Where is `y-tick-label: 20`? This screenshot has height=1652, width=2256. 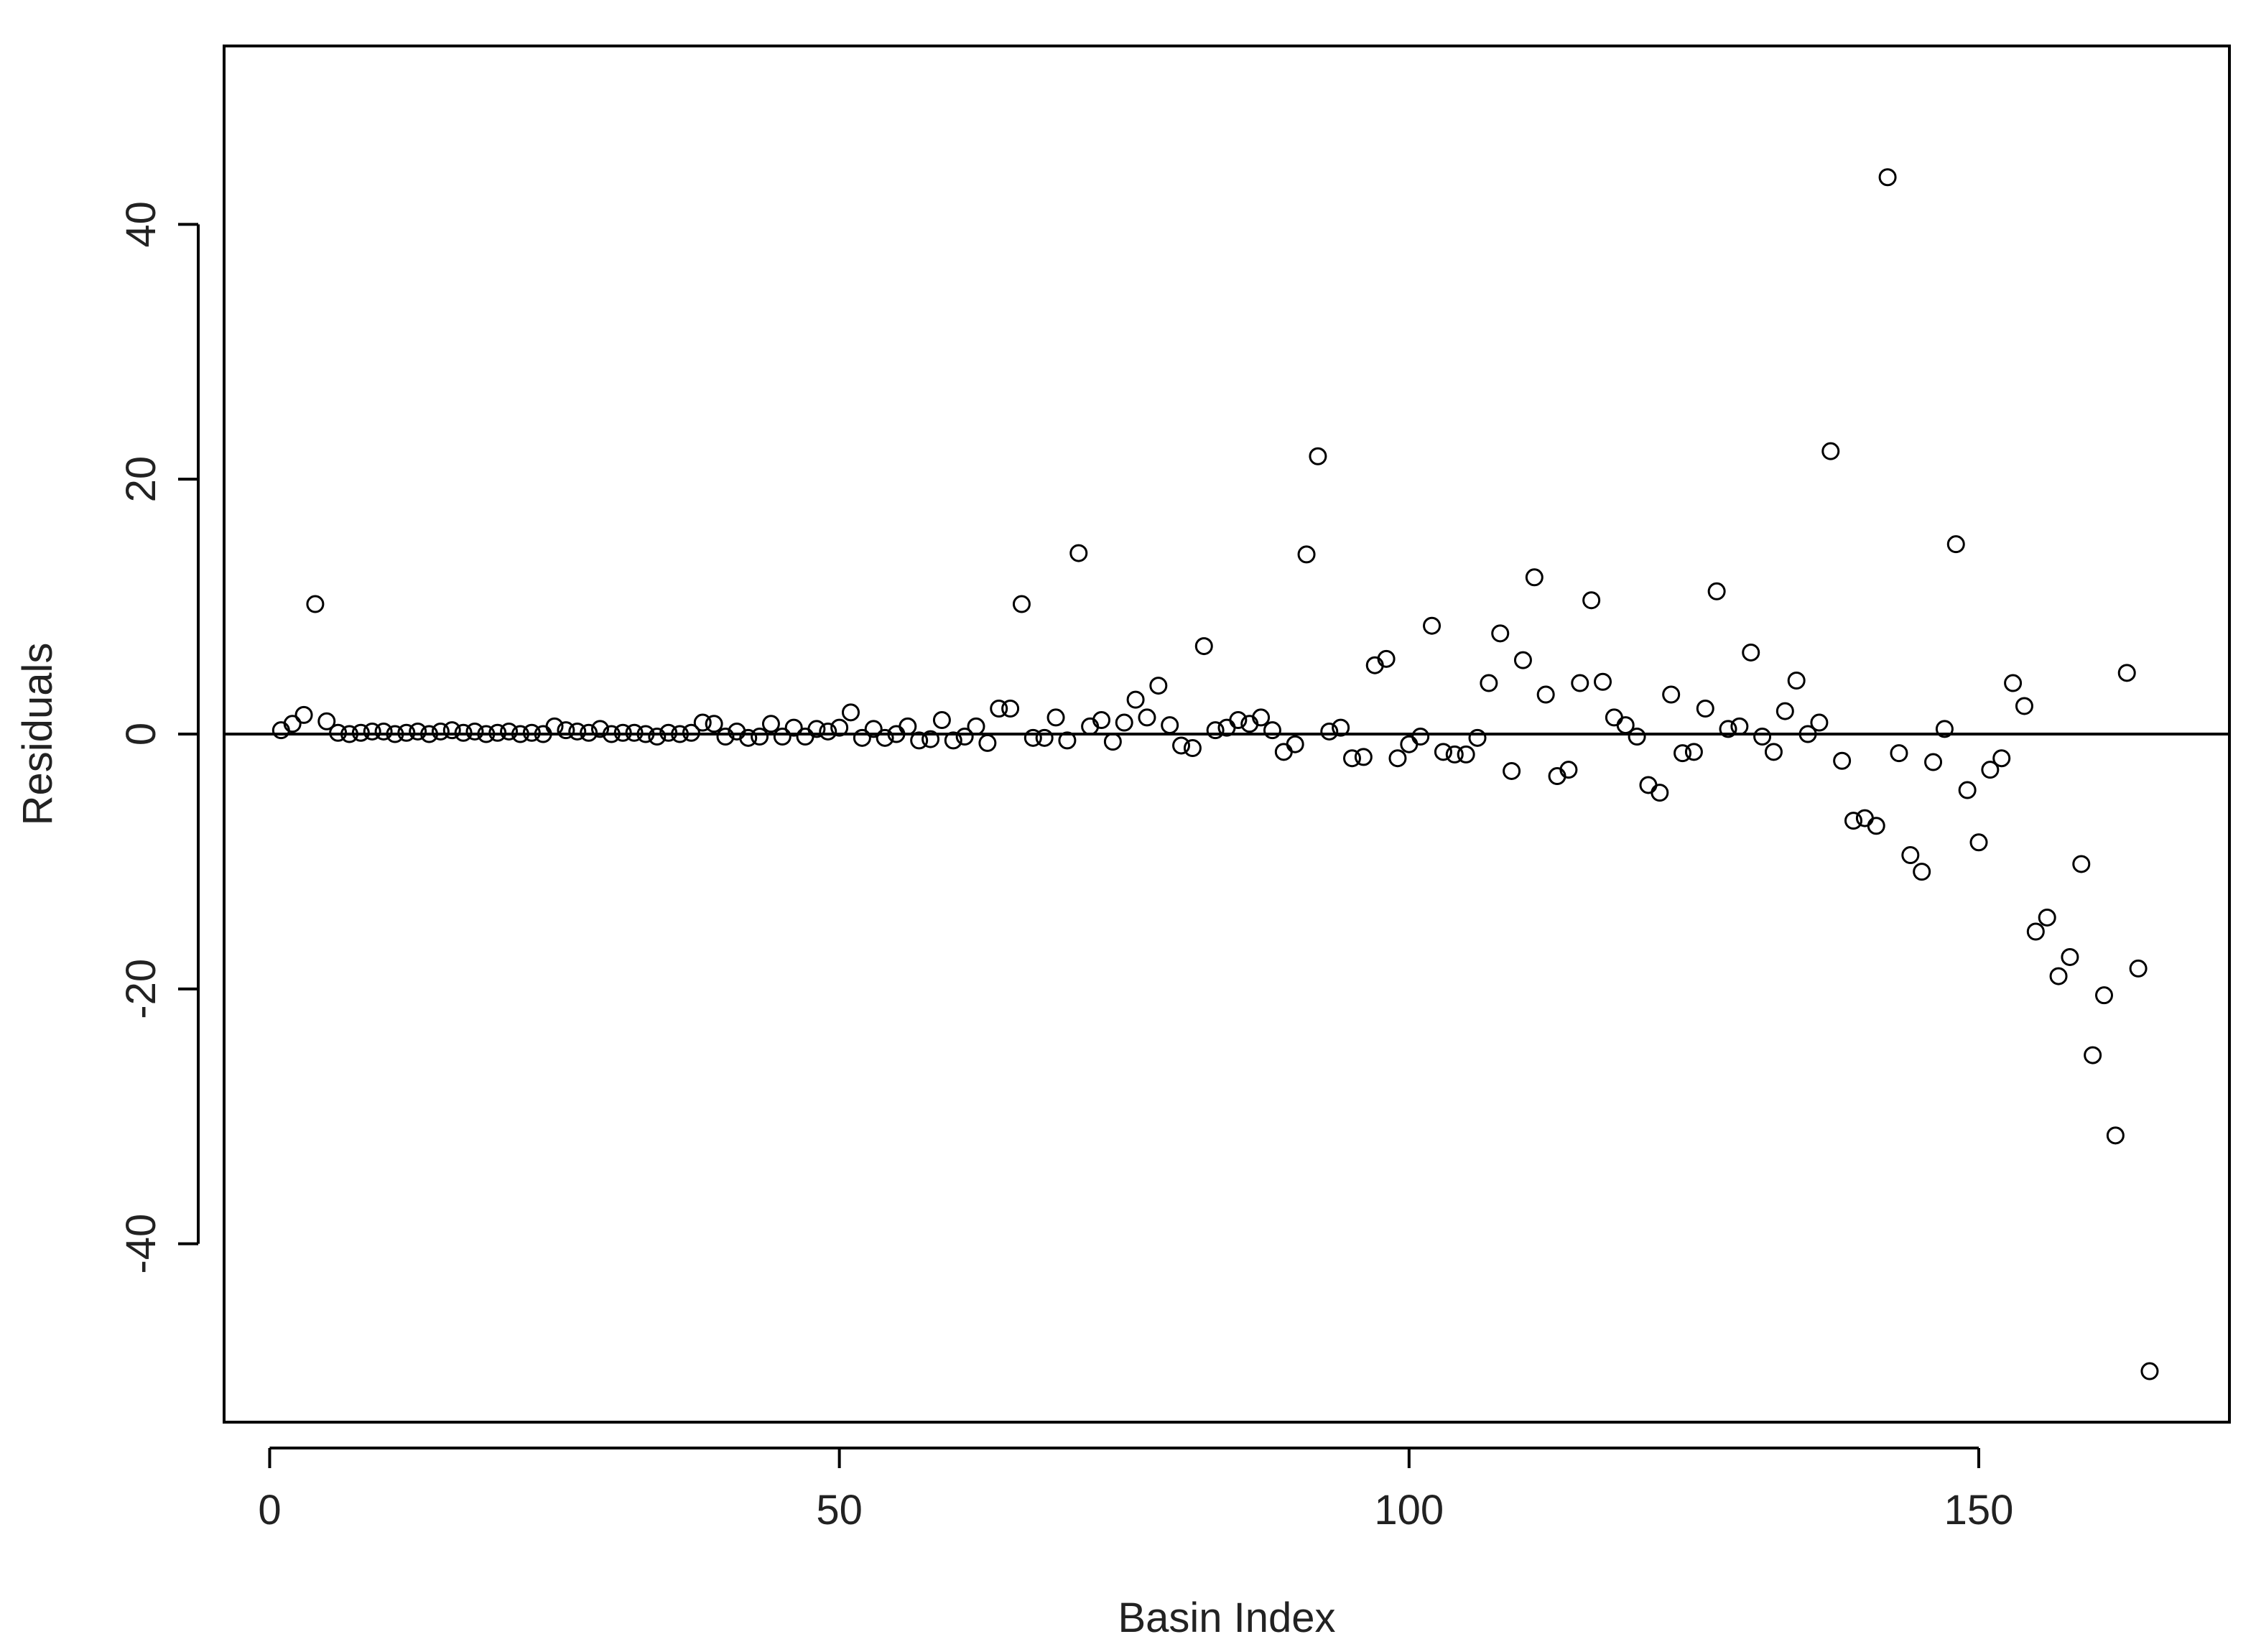
y-tick-label: 20 is located at coordinates (141, 480).